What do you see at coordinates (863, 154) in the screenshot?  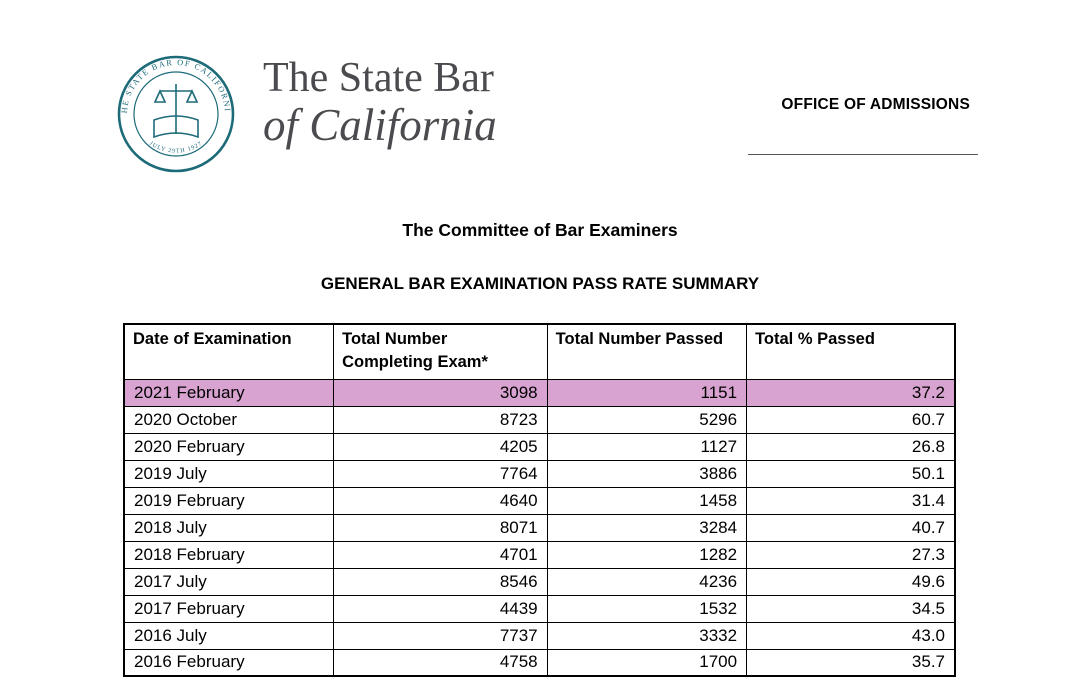 I see `header-divider-rule` at bounding box center [863, 154].